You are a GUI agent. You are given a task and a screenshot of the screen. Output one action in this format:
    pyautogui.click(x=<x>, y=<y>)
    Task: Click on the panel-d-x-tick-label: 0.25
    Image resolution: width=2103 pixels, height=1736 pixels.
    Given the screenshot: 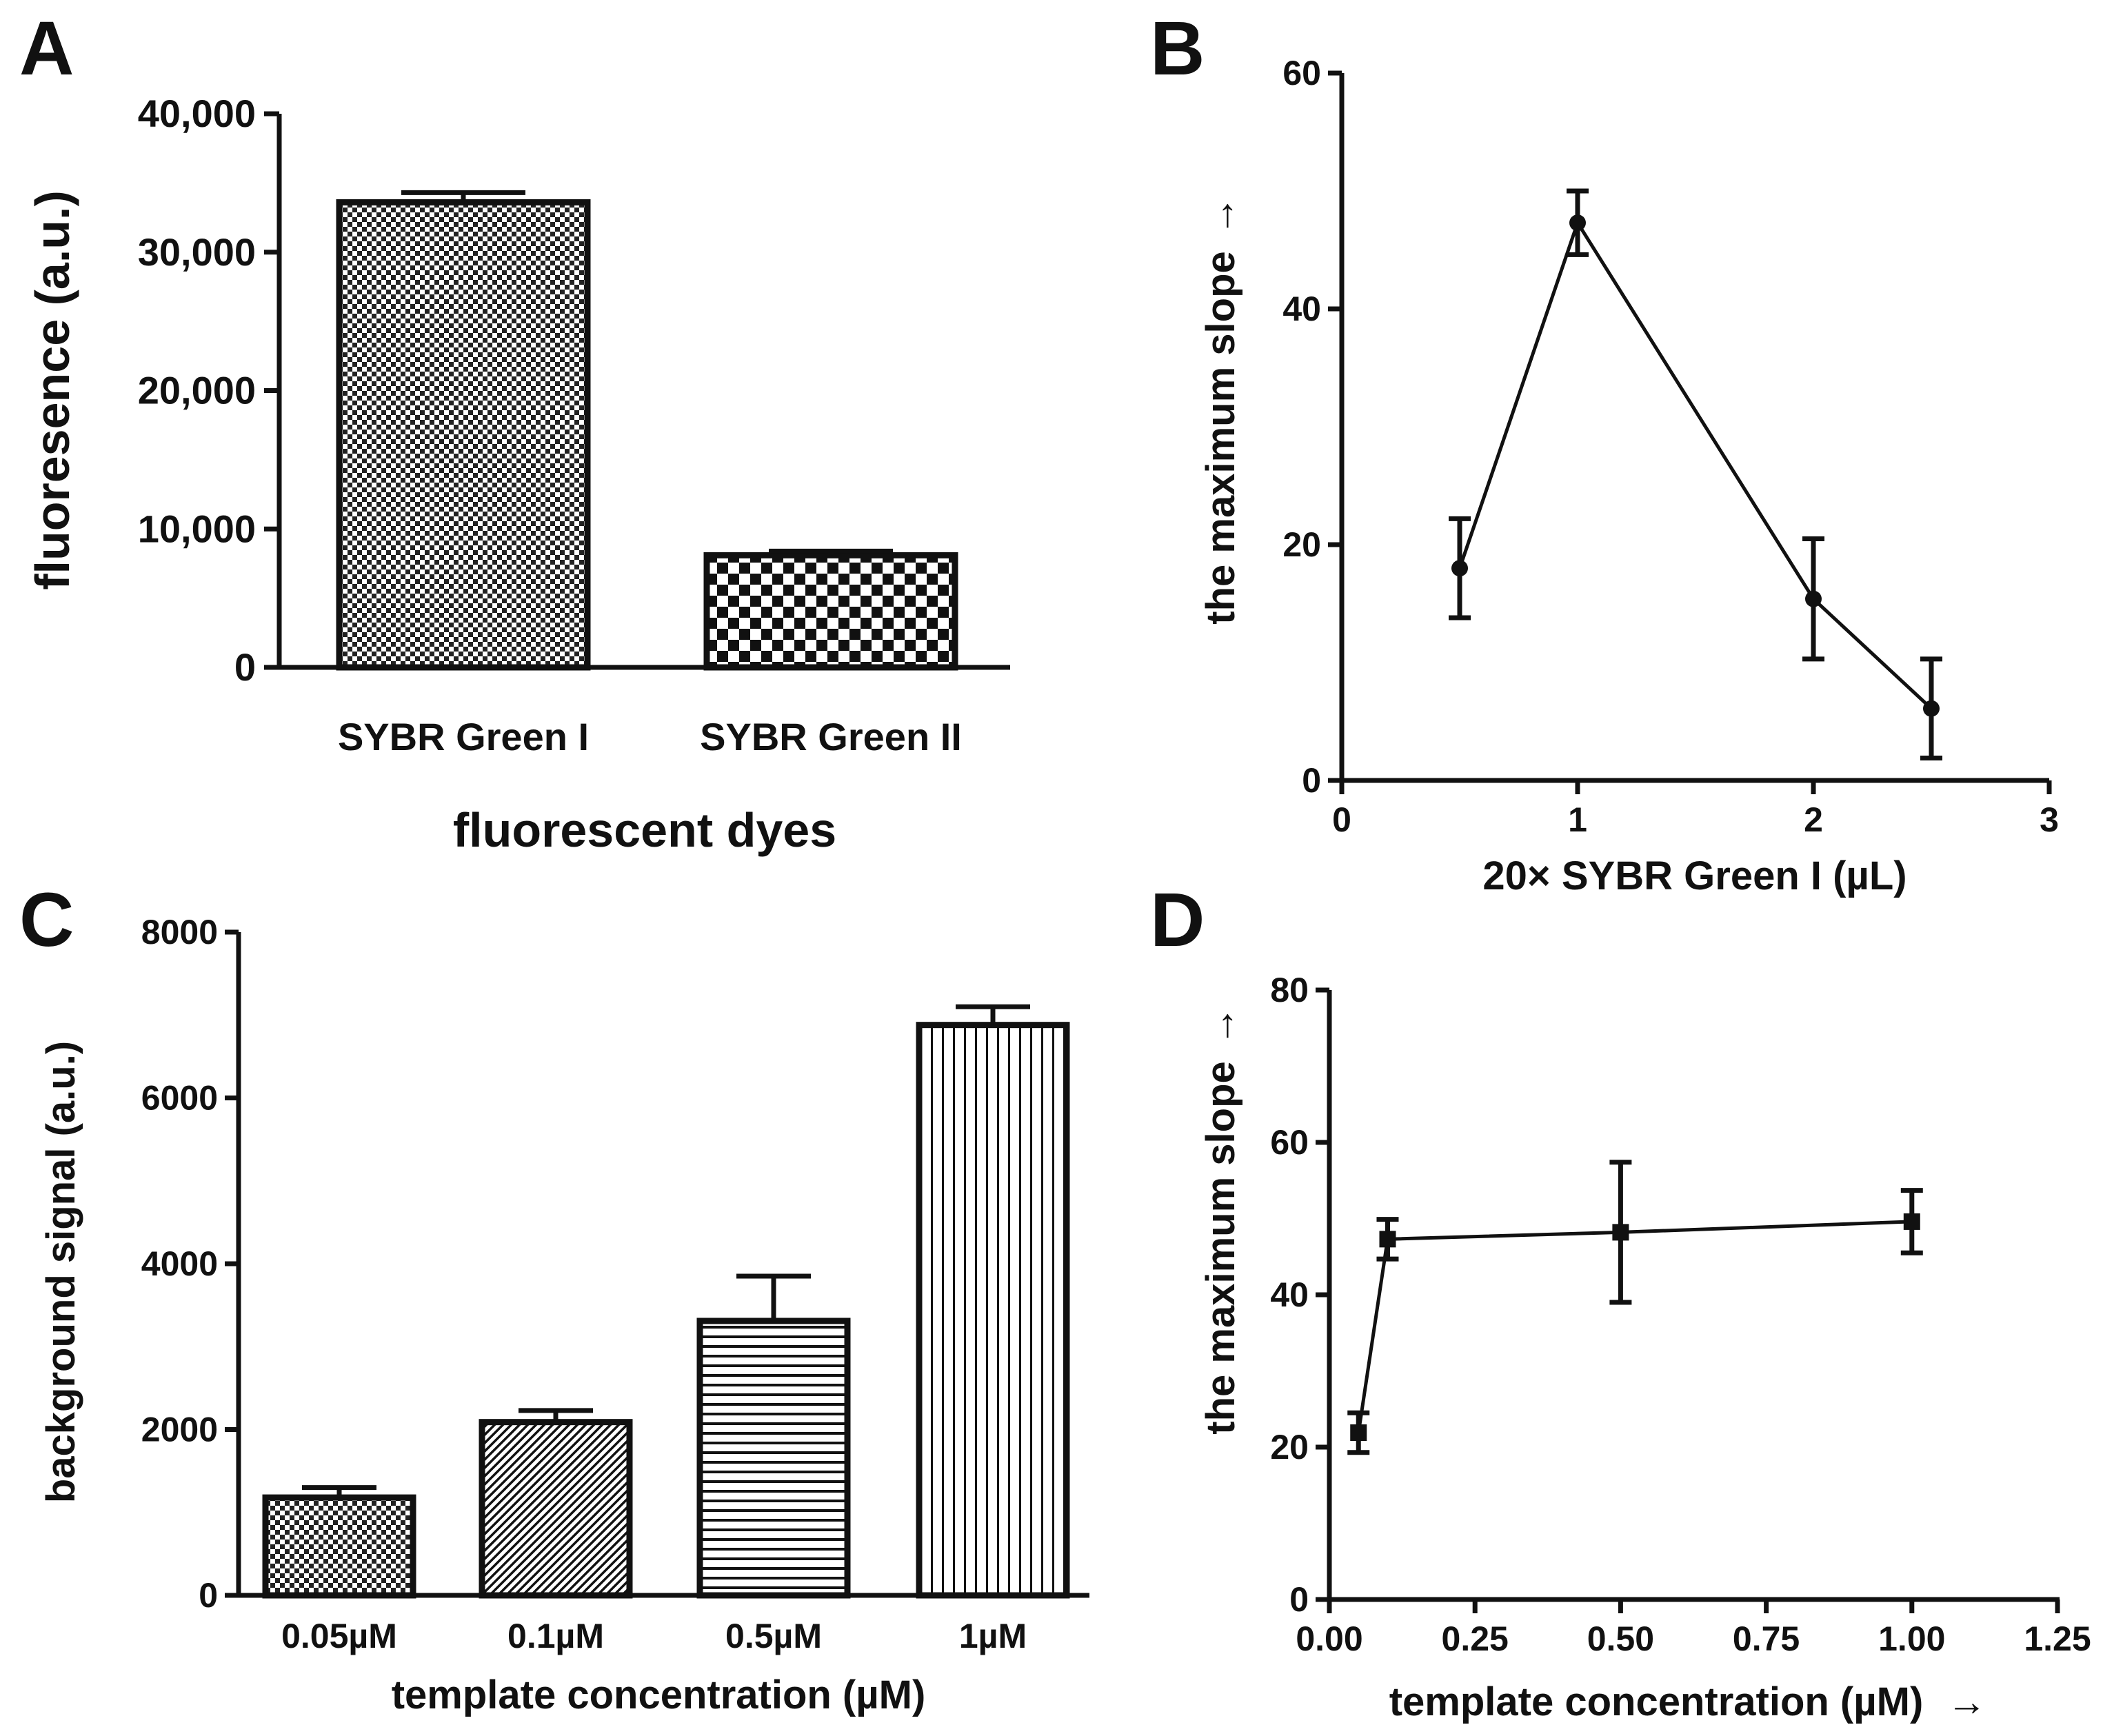 What is the action you would take?
    pyautogui.click(x=1475, y=1638)
    